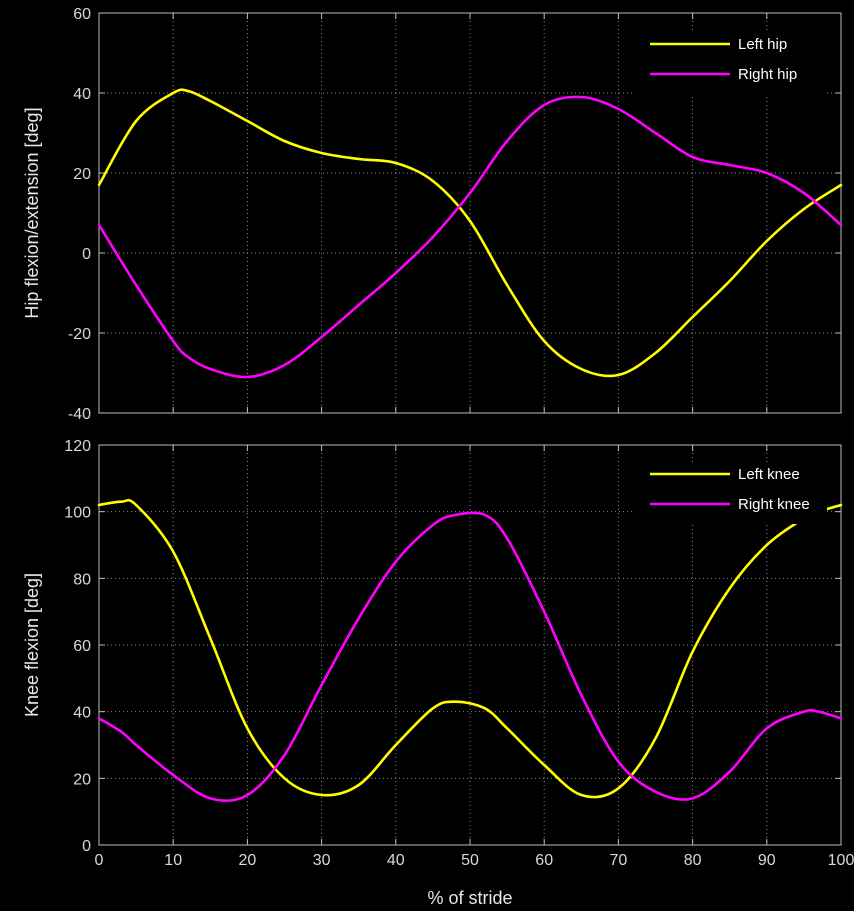 The width and height of the screenshot is (854, 911). I want to click on x-tick-label: 30, so click(322, 860).